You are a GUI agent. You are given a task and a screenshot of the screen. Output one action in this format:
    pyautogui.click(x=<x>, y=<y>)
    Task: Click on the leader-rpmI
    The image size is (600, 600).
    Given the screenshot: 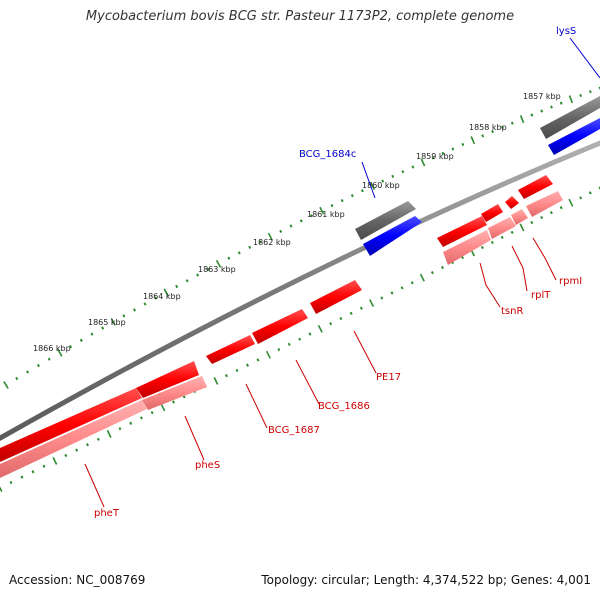 What is the action you would take?
    pyautogui.click(x=544, y=259)
    